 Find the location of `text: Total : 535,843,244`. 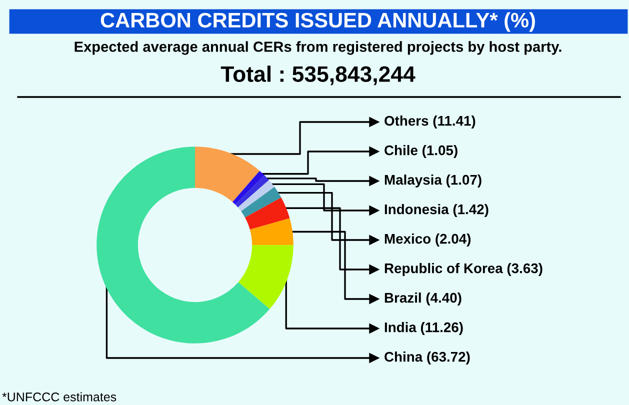

text: Total : 535,843,244 is located at coordinates (318, 76).